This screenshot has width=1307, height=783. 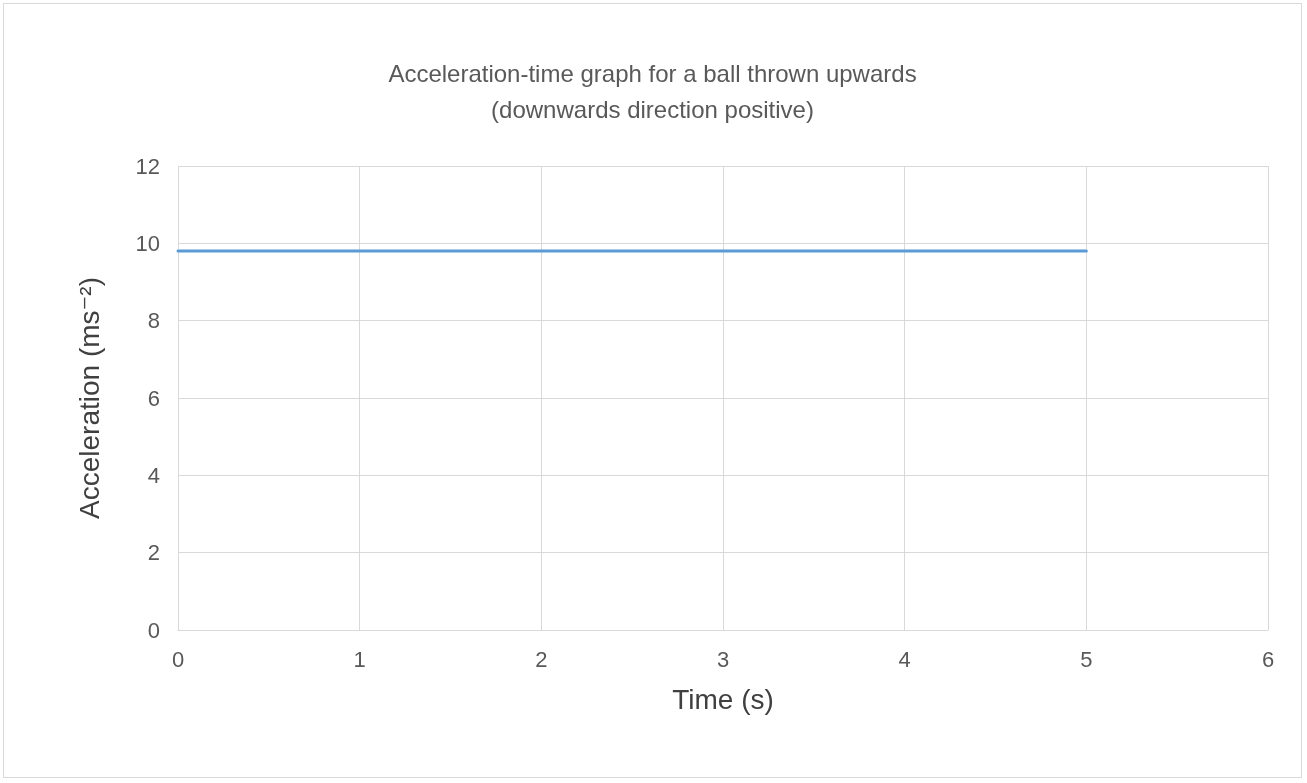 What do you see at coordinates (153, 398) in the screenshot?
I see `y-tick-label: 6` at bounding box center [153, 398].